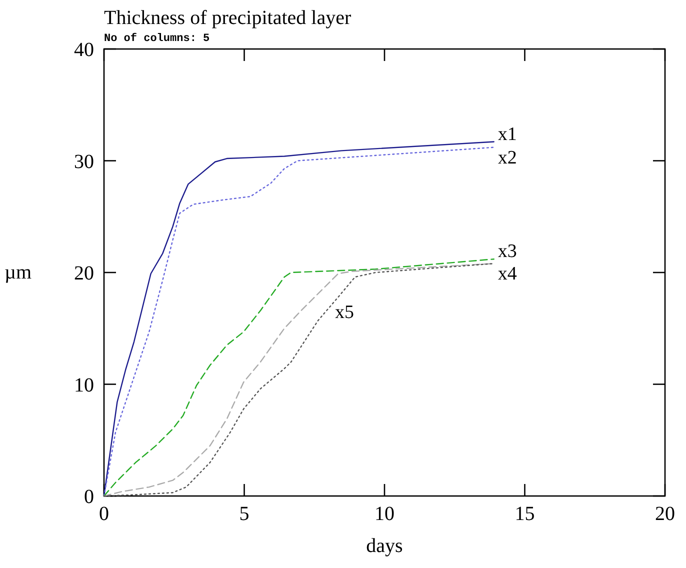  Describe the element at coordinates (84, 385) in the screenshot. I see `y-tick-label: 10` at that location.